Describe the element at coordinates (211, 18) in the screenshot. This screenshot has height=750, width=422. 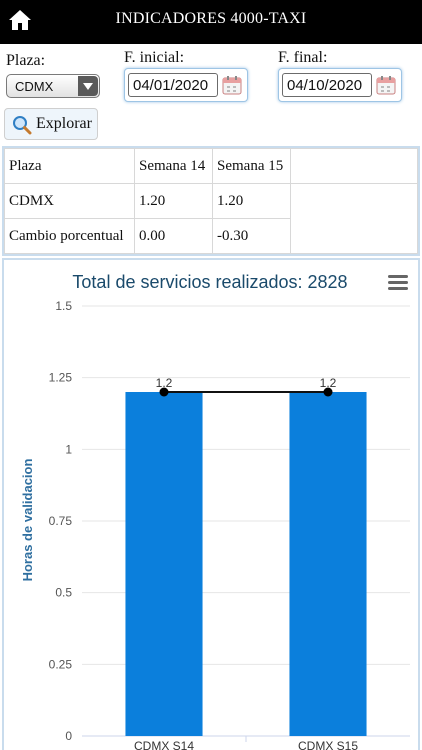
I see `page-title: INDICADORES 4000-TAXI` at that location.